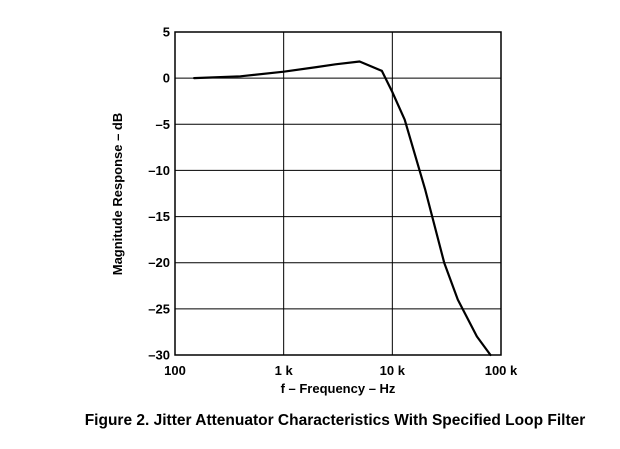  I want to click on y-tick-label: –15, so click(159, 216).